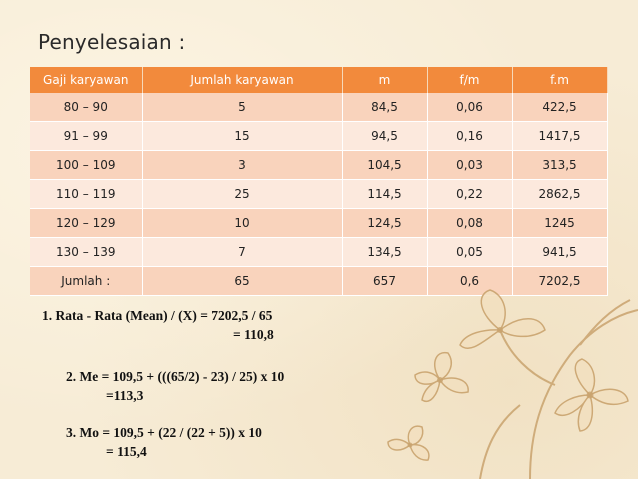 The image size is (638, 479). Describe the element at coordinates (242, 194) in the screenshot. I see `cell: 25` at that location.